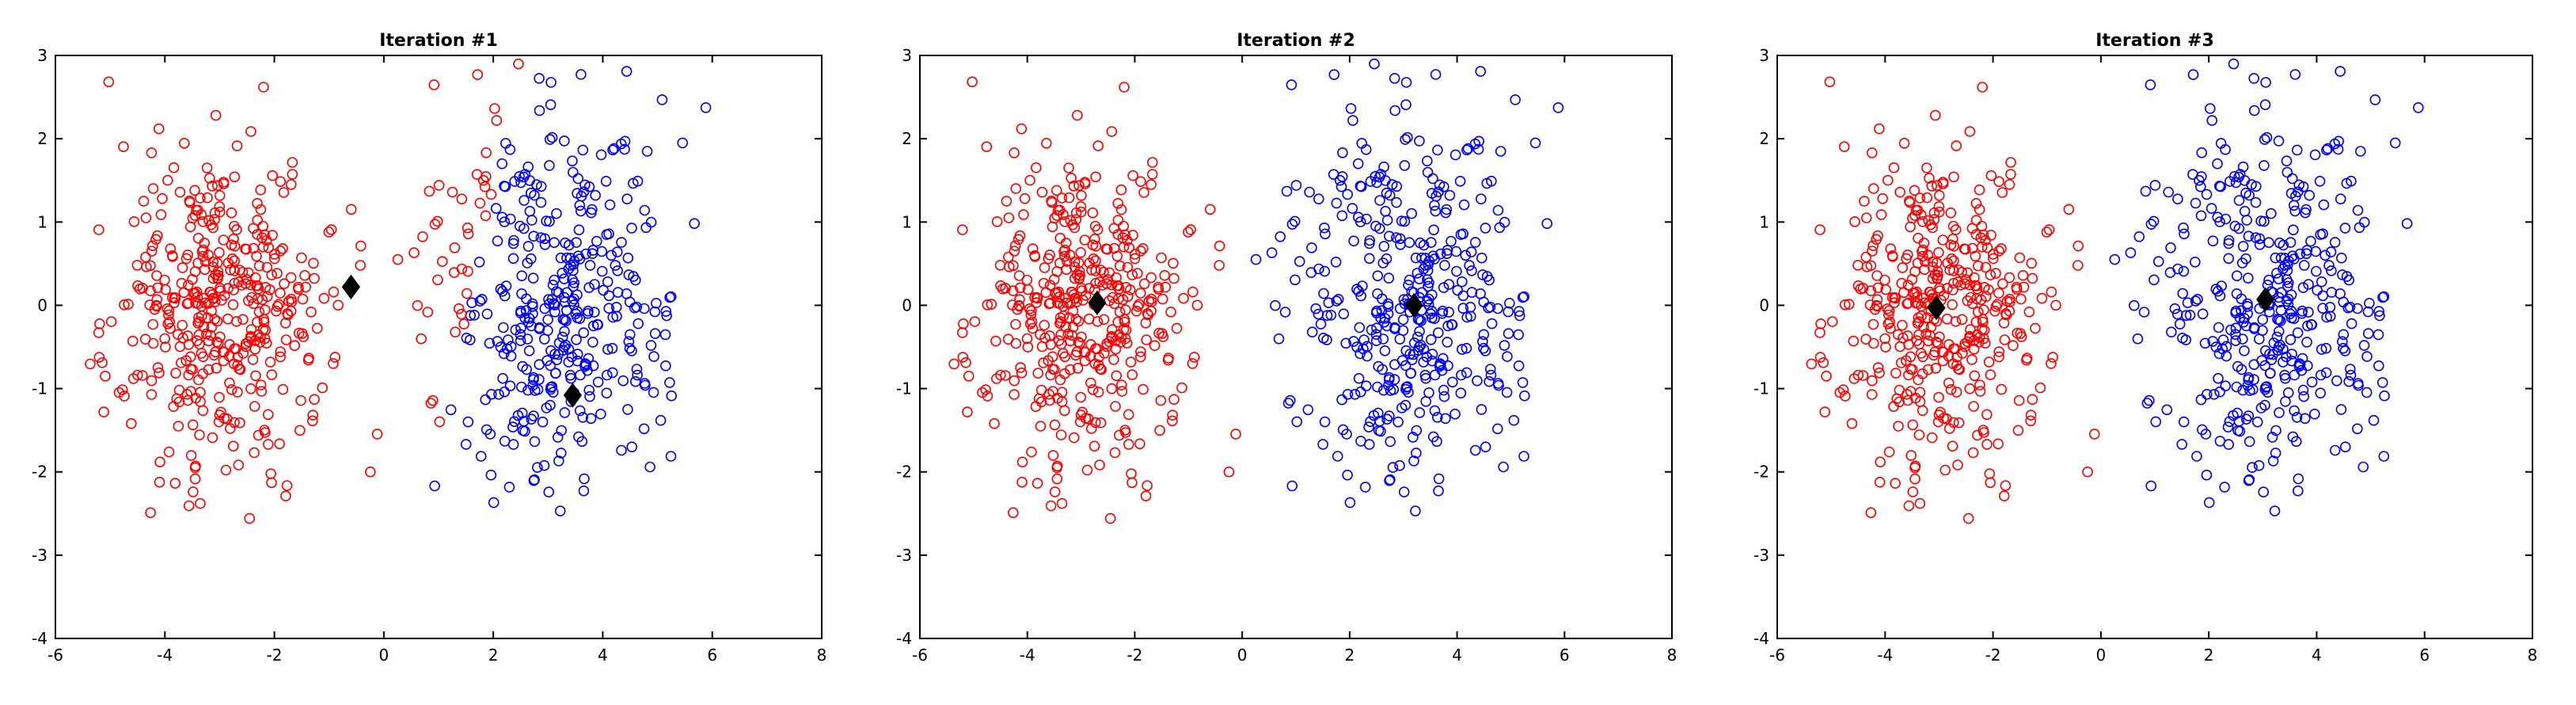 This screenshot has width=2576, height=705. Describe the element at coordinates (1135, 655) in the screenshot. I see `x-tick-label: -2` at that location.